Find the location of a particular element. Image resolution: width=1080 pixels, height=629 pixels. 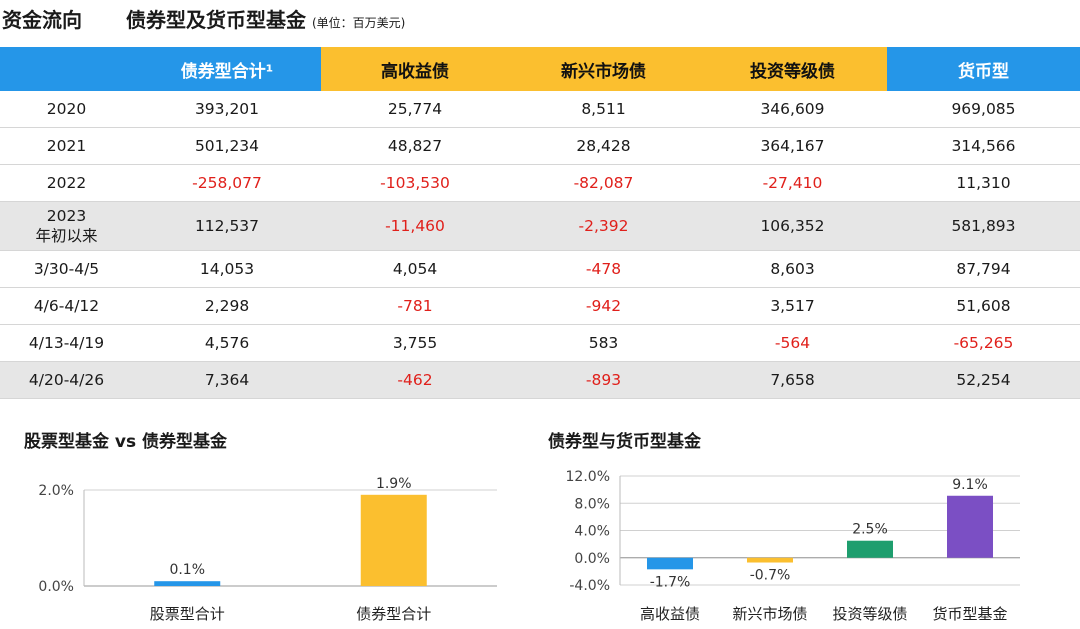

value-cell: -781 is located at coordinates (415, 306).